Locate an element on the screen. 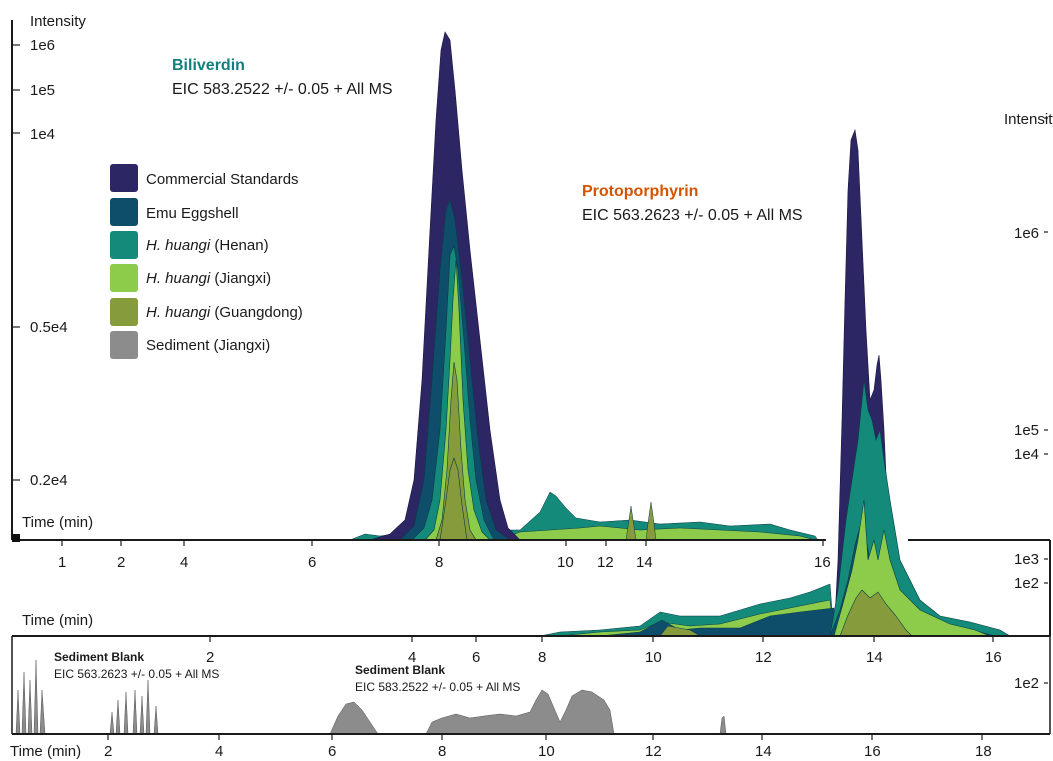 The width and height of the screenshot is (1053, 761). bili-y-tick-1e4: 1e4 is located at coordinates (42, 134).